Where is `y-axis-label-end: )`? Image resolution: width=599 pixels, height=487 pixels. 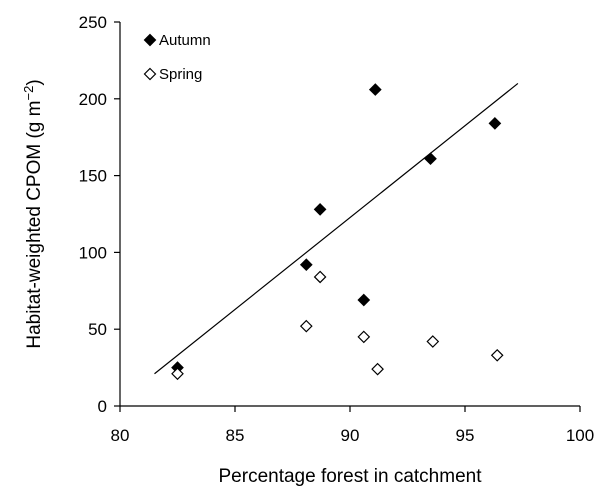
y-axis-label-end: ) is located at coordinates (34, 82).